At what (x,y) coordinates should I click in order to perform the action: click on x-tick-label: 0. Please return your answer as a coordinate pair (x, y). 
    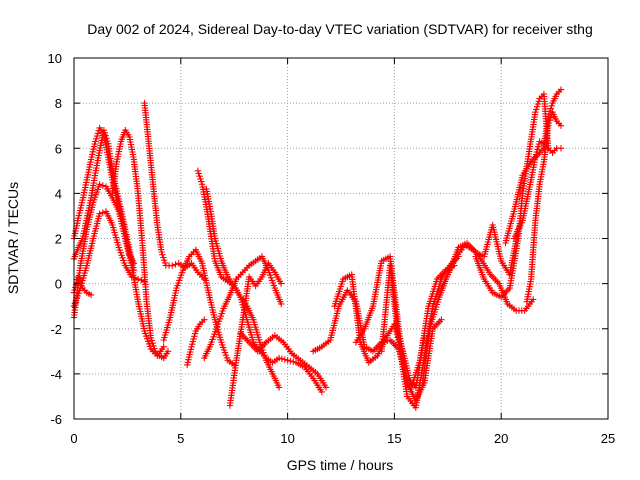
    Looking at the image, I should click on (73, 438).